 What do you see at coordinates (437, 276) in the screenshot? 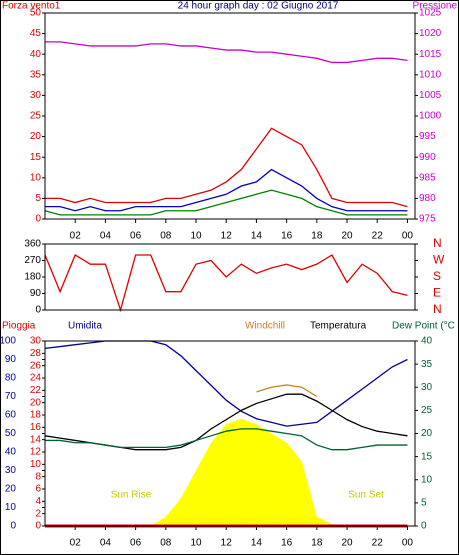
I see `y-tick-label: S` at bounding box center [437, 276].